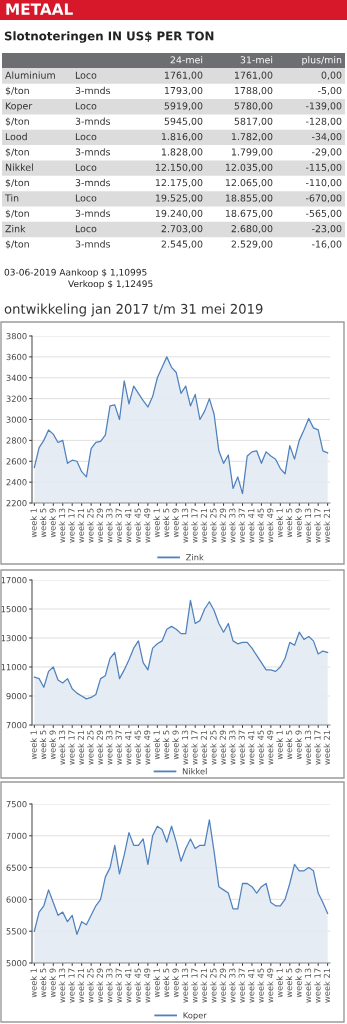  What do you see at coordinates (249, 167) in the screenshot?
I see `text: 12.035,00` at bounding box center [249, 167].